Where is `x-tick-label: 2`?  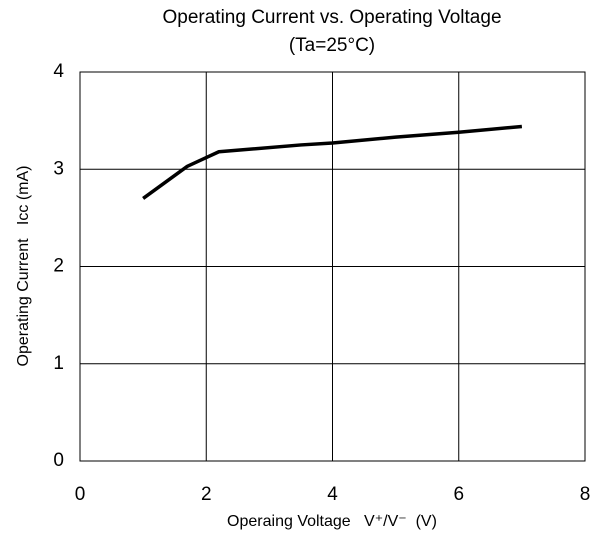
x-tick-label: 2 is located at coordinates (206, 494).